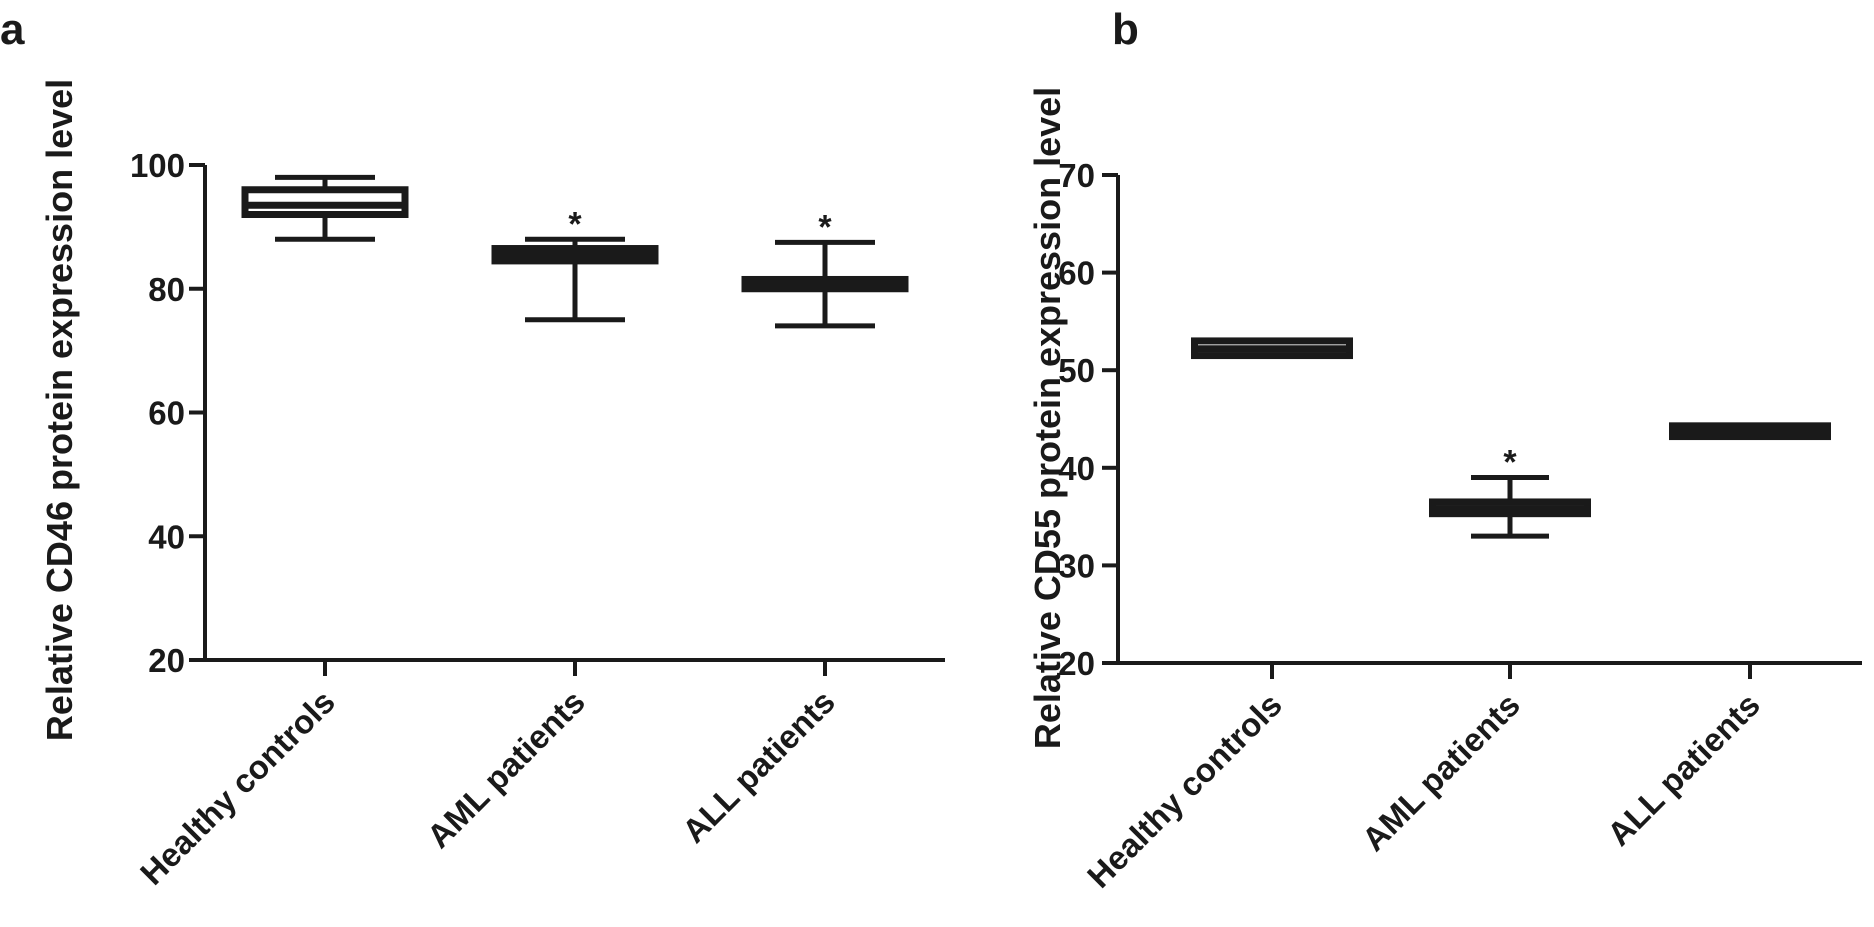 This screenshot has height=927, width=1874. I want to click on y-axis-title: Relative CD46 protein expression level, so click(59, 410).